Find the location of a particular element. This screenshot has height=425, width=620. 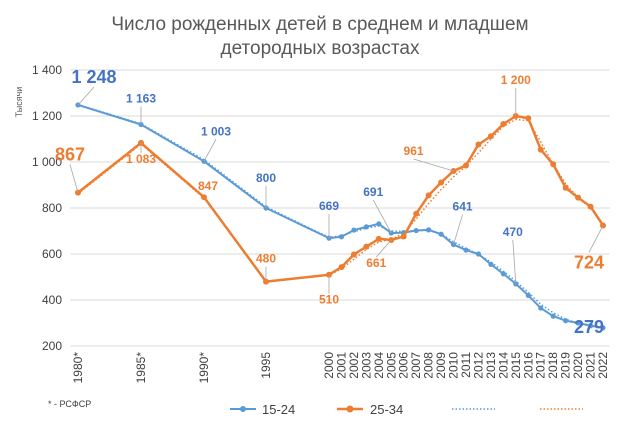

data-label: 867 is located at coordinates (70, 155).